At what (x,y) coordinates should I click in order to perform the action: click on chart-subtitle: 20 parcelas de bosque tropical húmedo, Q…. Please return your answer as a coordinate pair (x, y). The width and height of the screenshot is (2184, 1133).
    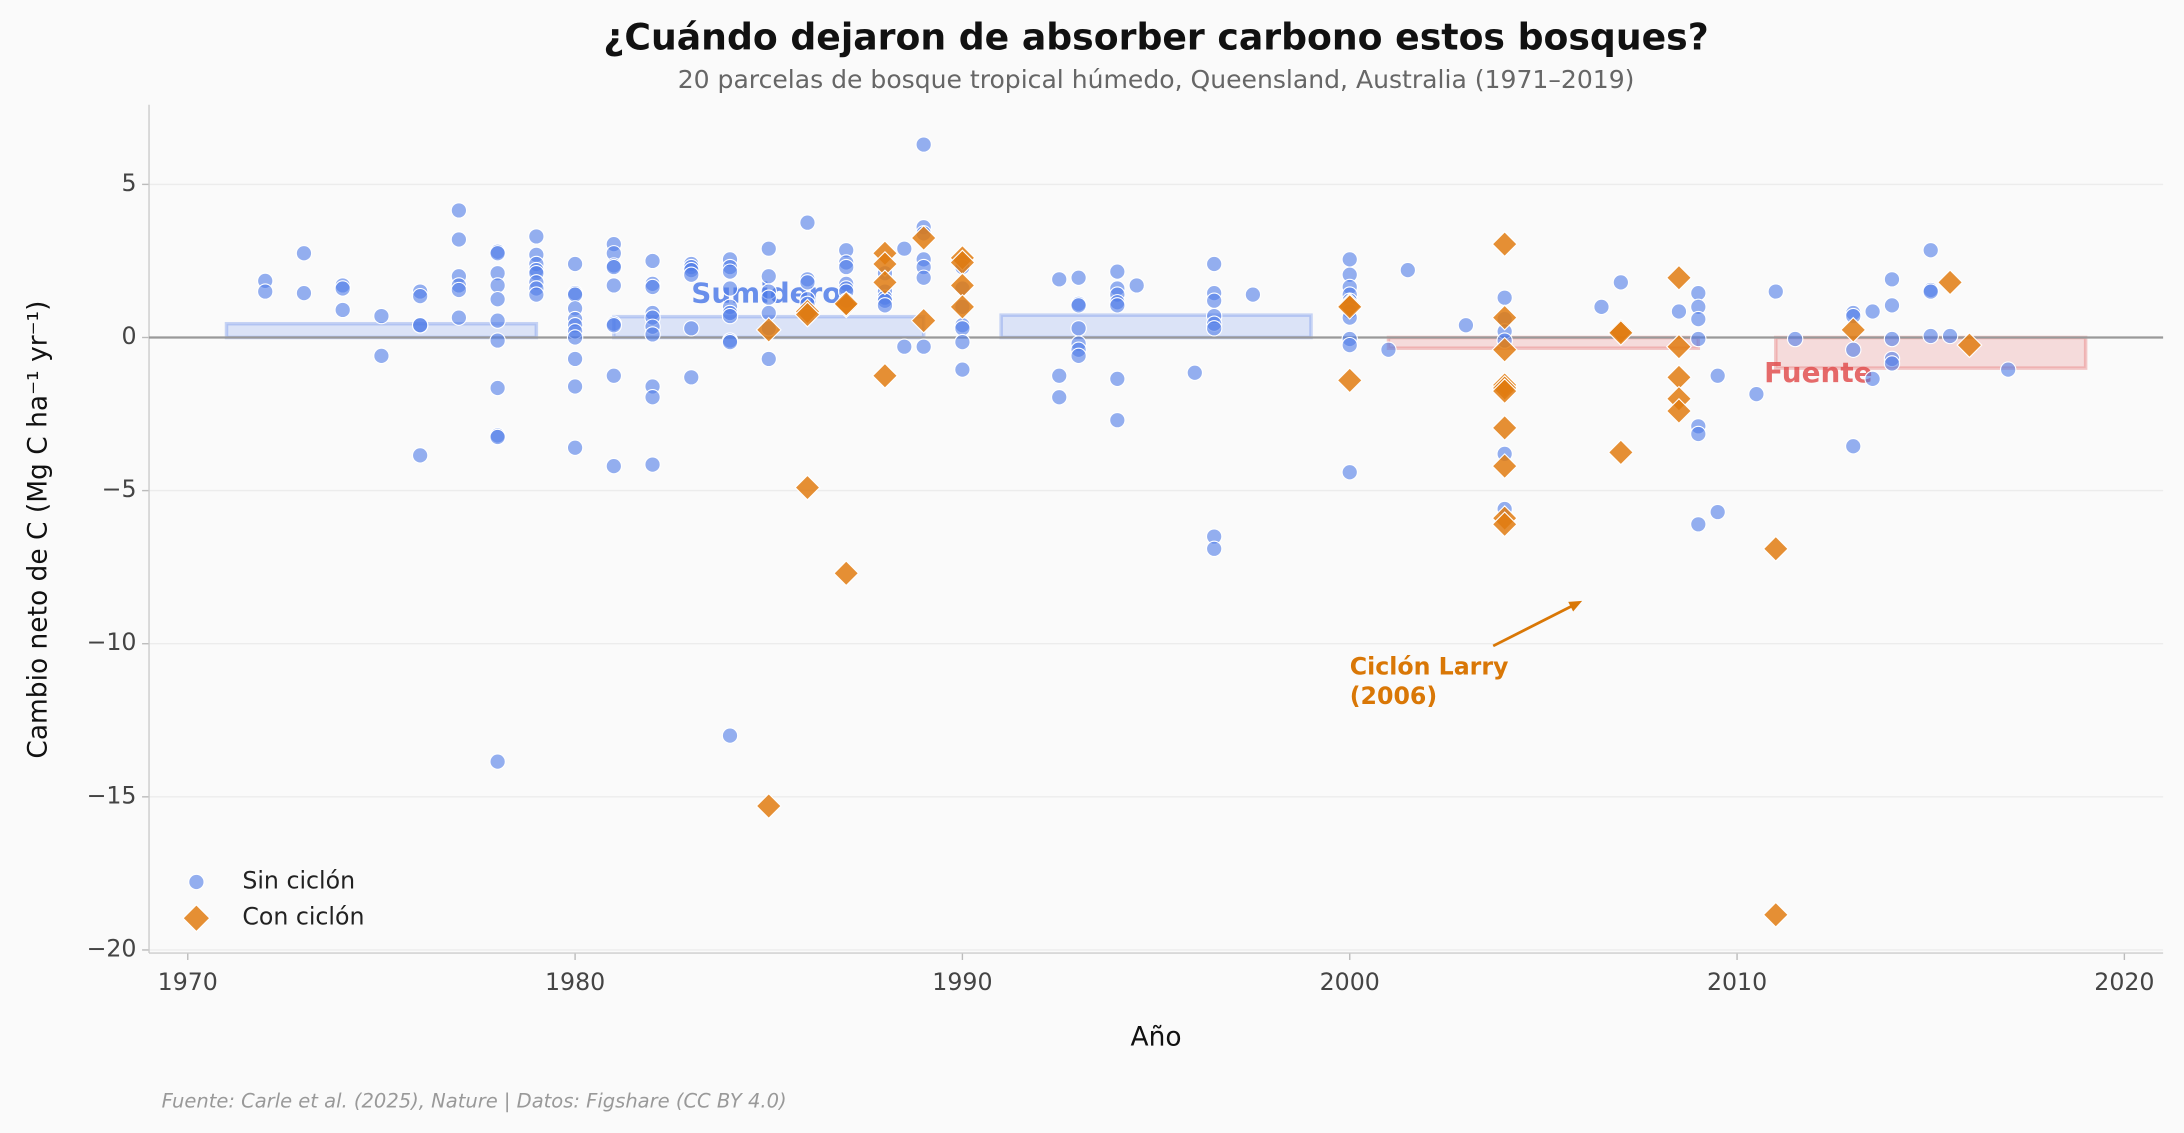
    Looking at the image, I should click on (1156, 79).